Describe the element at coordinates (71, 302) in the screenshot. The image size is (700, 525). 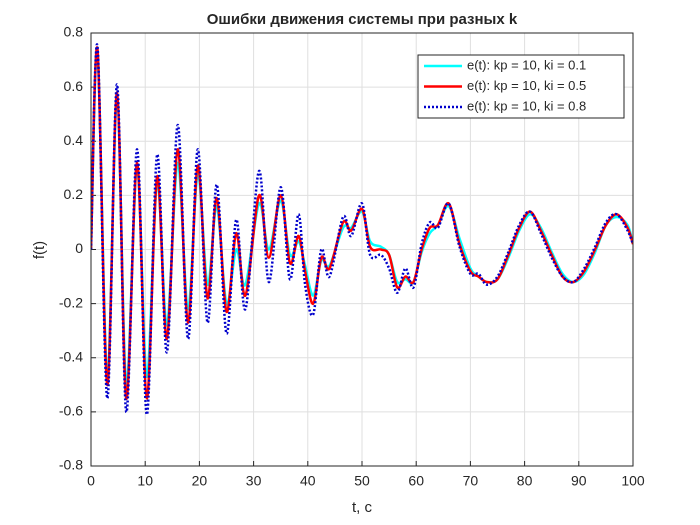
I see `y-tick-label: -0.2` at that location.